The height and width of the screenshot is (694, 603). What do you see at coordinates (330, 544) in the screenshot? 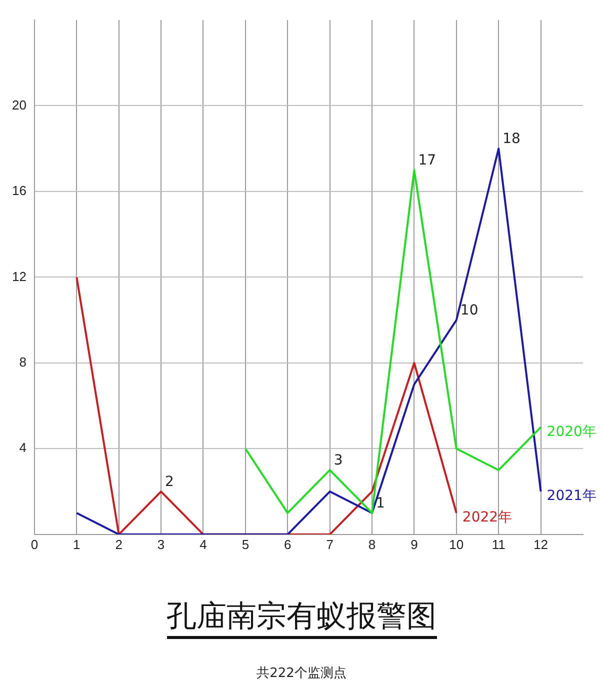
I see `x-tick-label: 7` at bounding box center [330, 544].